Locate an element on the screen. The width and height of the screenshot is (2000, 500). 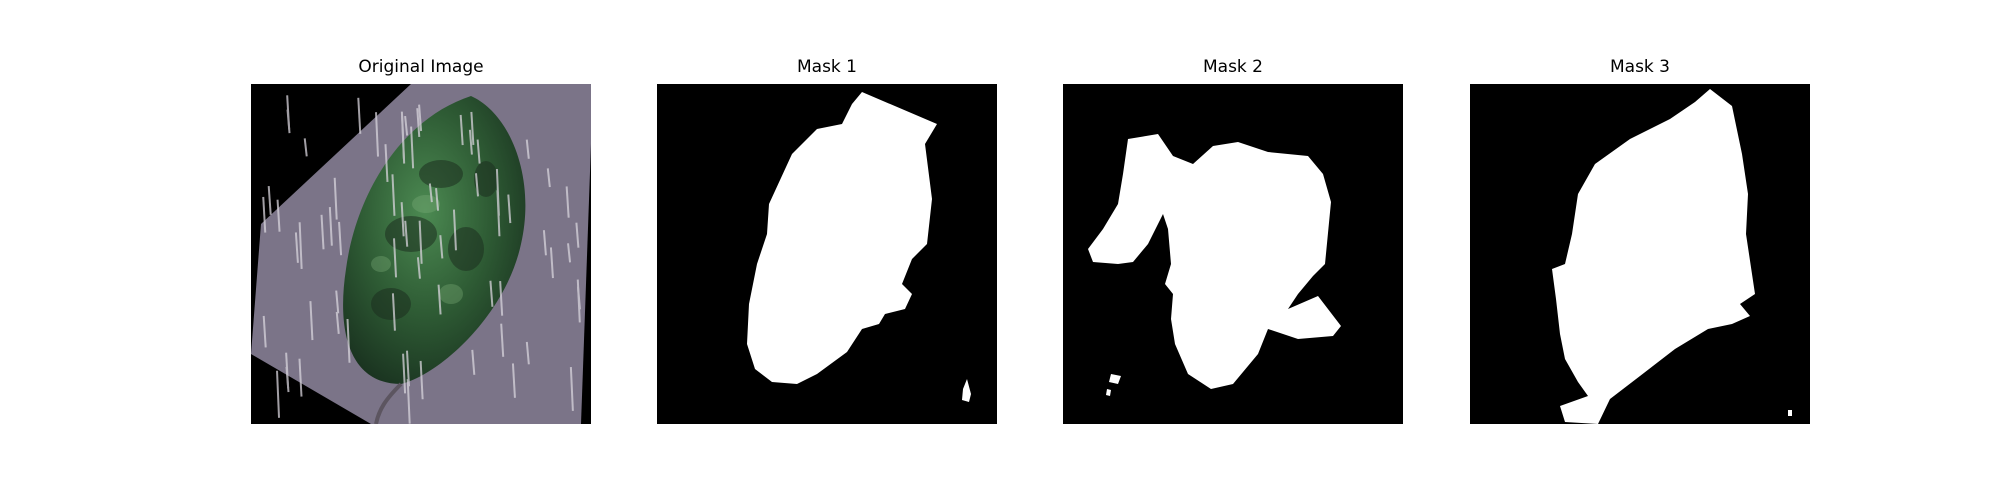
panel-mask-1: Mask 1 is located at coordinates (827, 239).